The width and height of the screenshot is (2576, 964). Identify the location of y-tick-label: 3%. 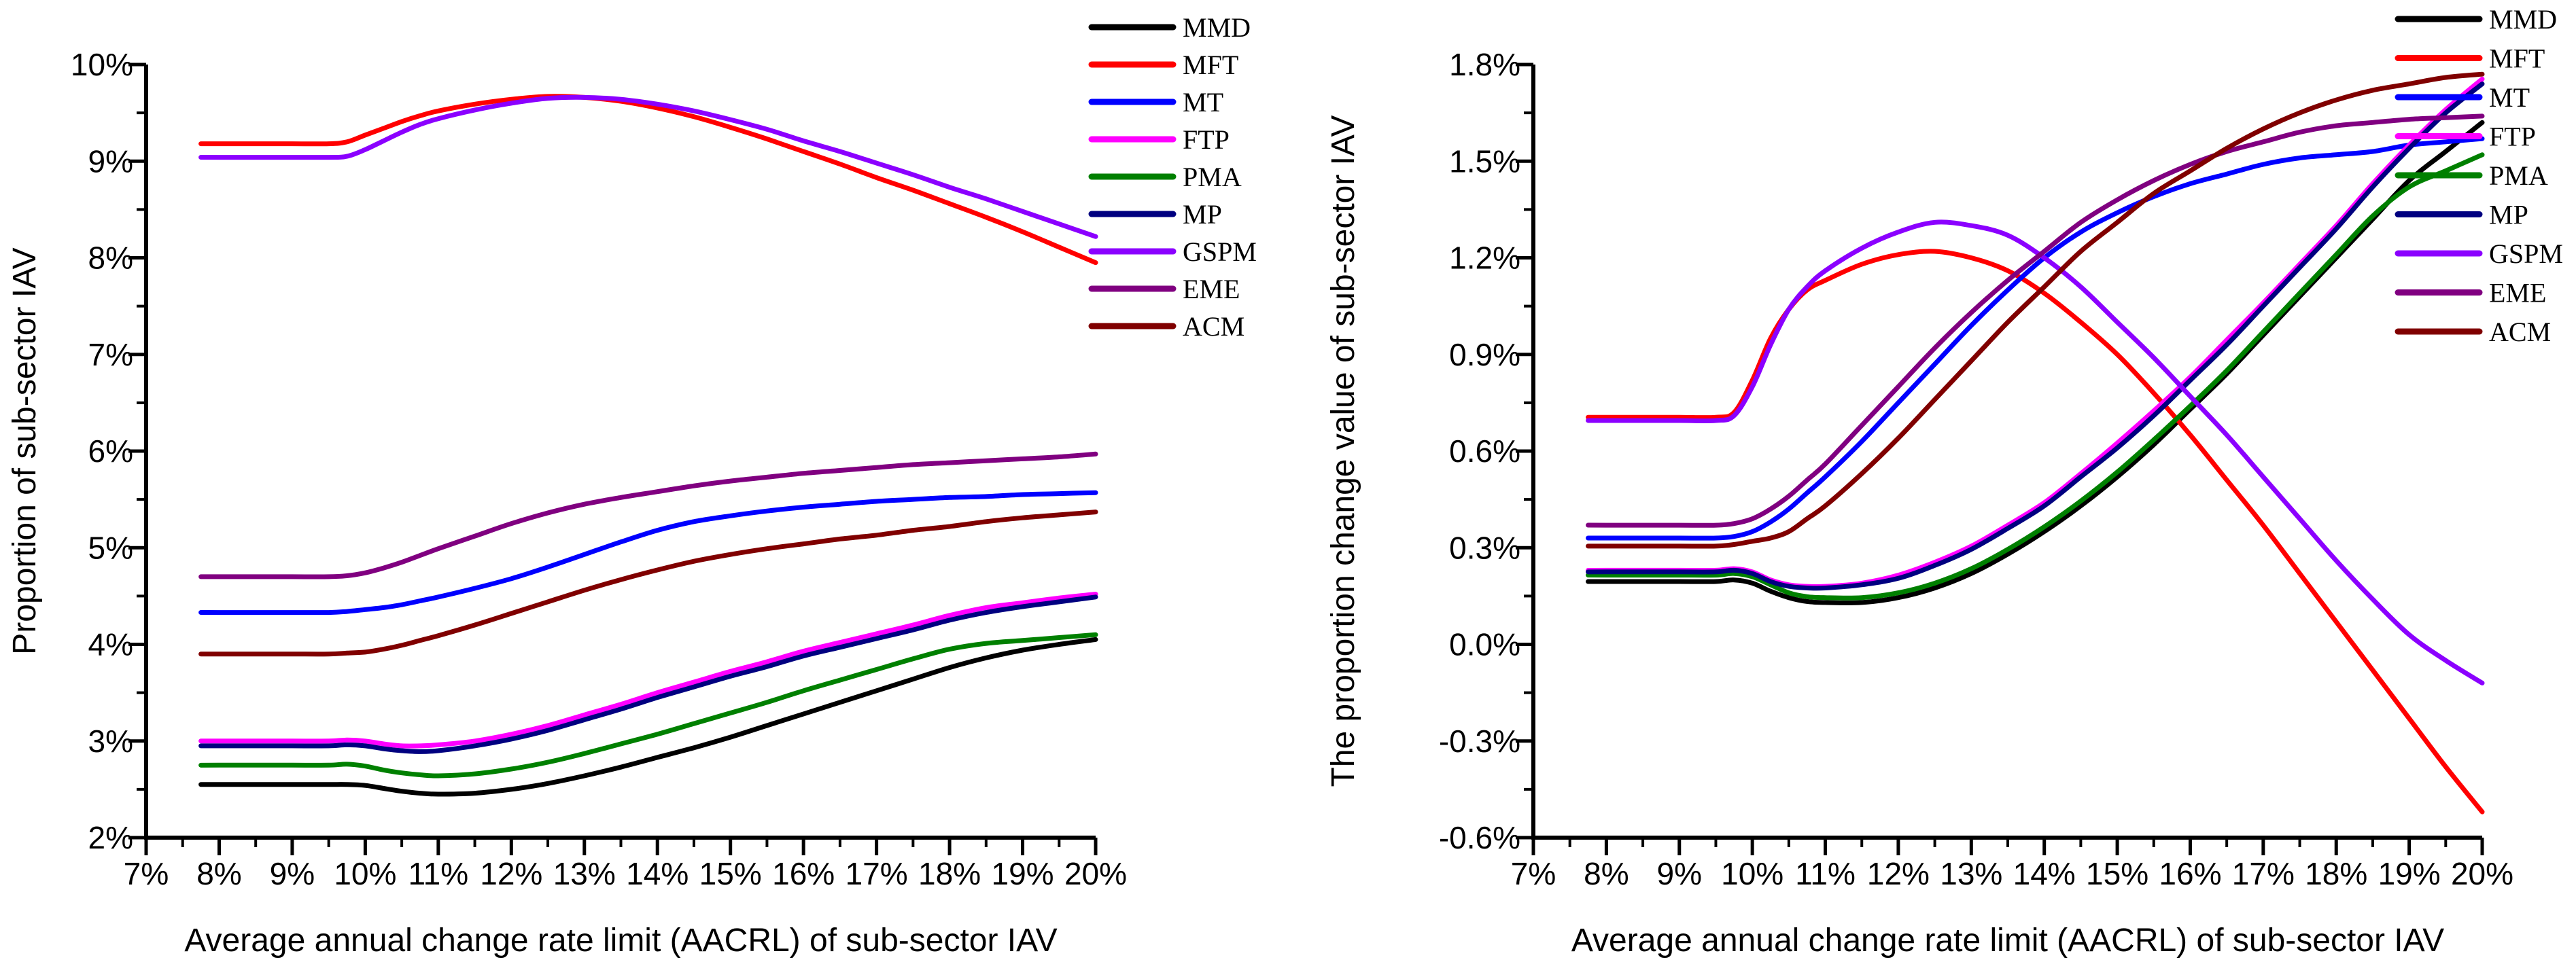
(110, 741).